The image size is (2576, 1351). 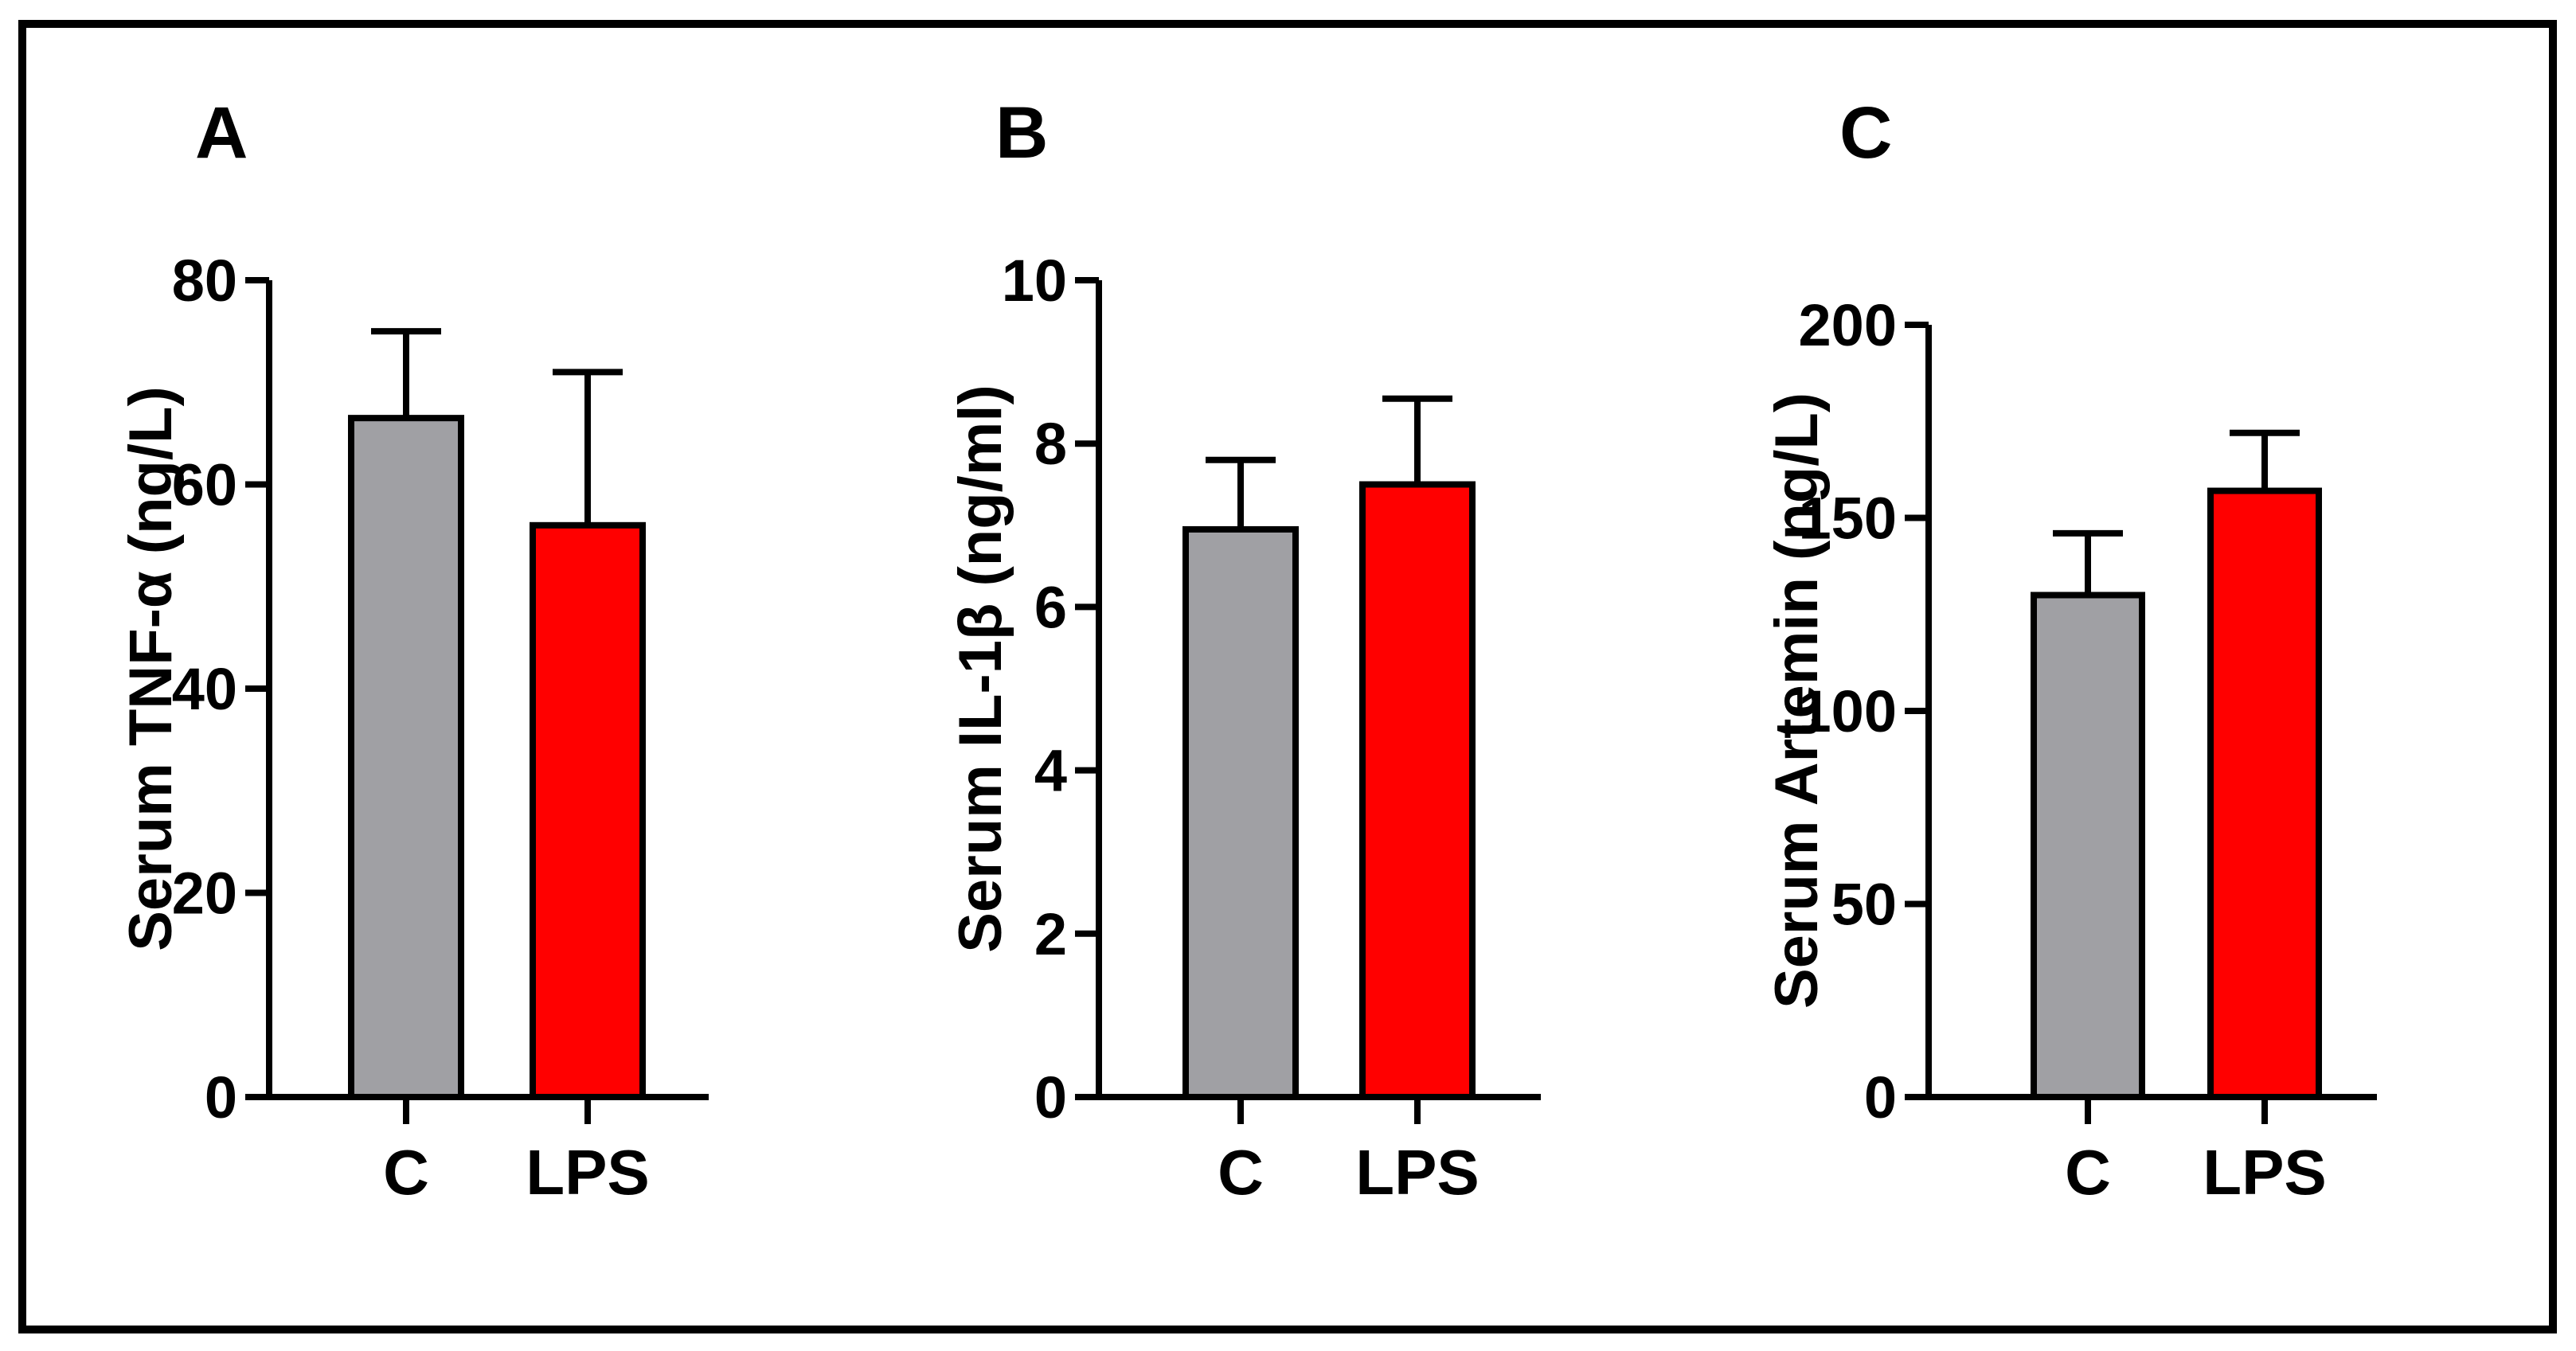 I want to click on panel-a-y-tick-label: 20, so click(x=205, y=894).